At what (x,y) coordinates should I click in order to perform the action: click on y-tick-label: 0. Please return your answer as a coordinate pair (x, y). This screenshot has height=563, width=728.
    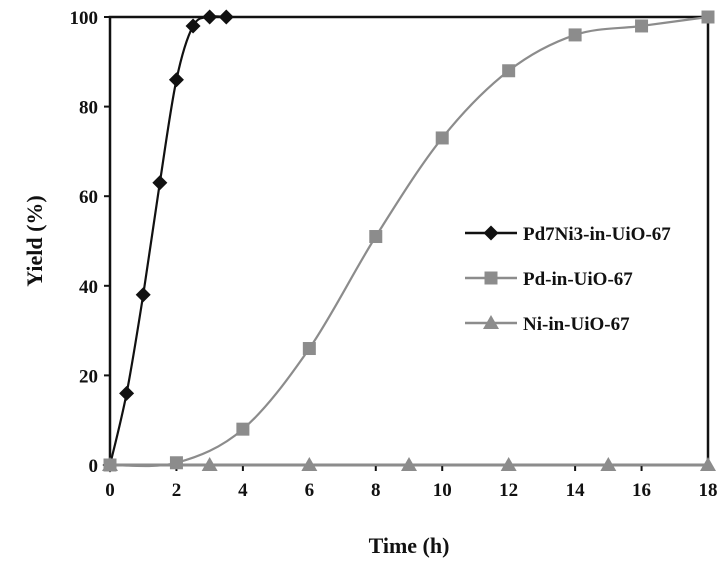
    Looking at the image, I should click on (94, 466).